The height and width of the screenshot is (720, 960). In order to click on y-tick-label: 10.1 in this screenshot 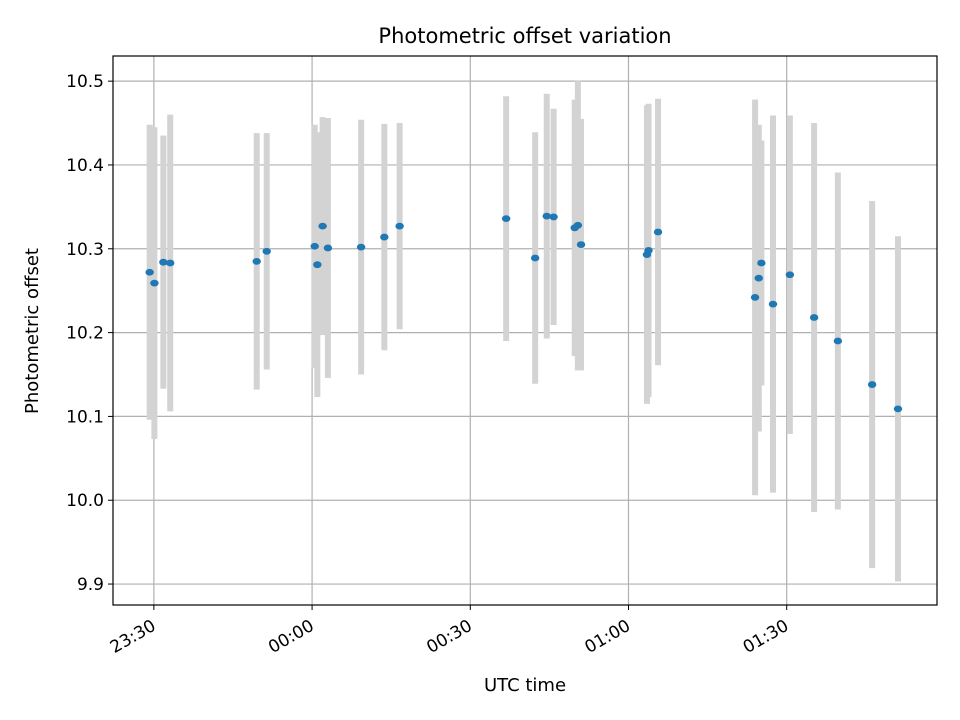, I will do `click(85, 417)`.